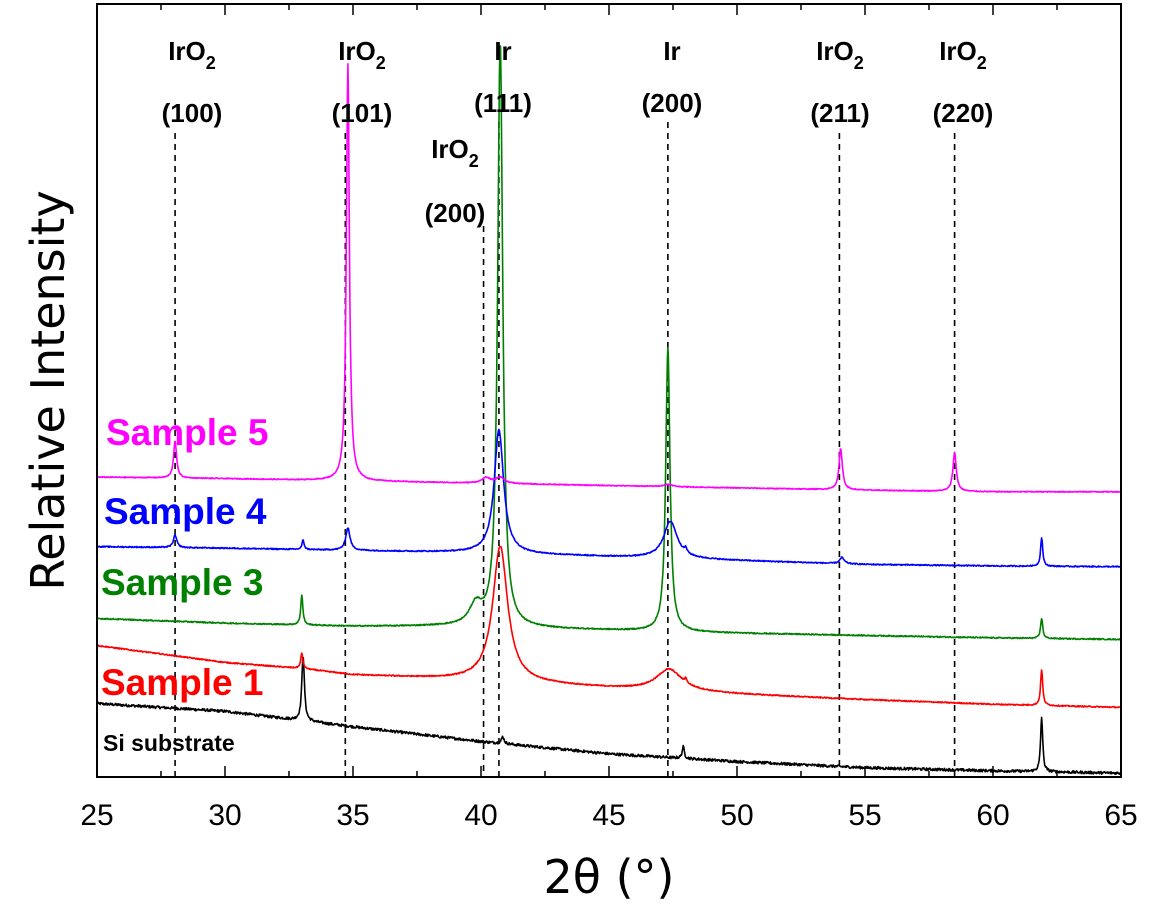  I want to click on x-axis-label: 2θ (°), so click(609, 877).